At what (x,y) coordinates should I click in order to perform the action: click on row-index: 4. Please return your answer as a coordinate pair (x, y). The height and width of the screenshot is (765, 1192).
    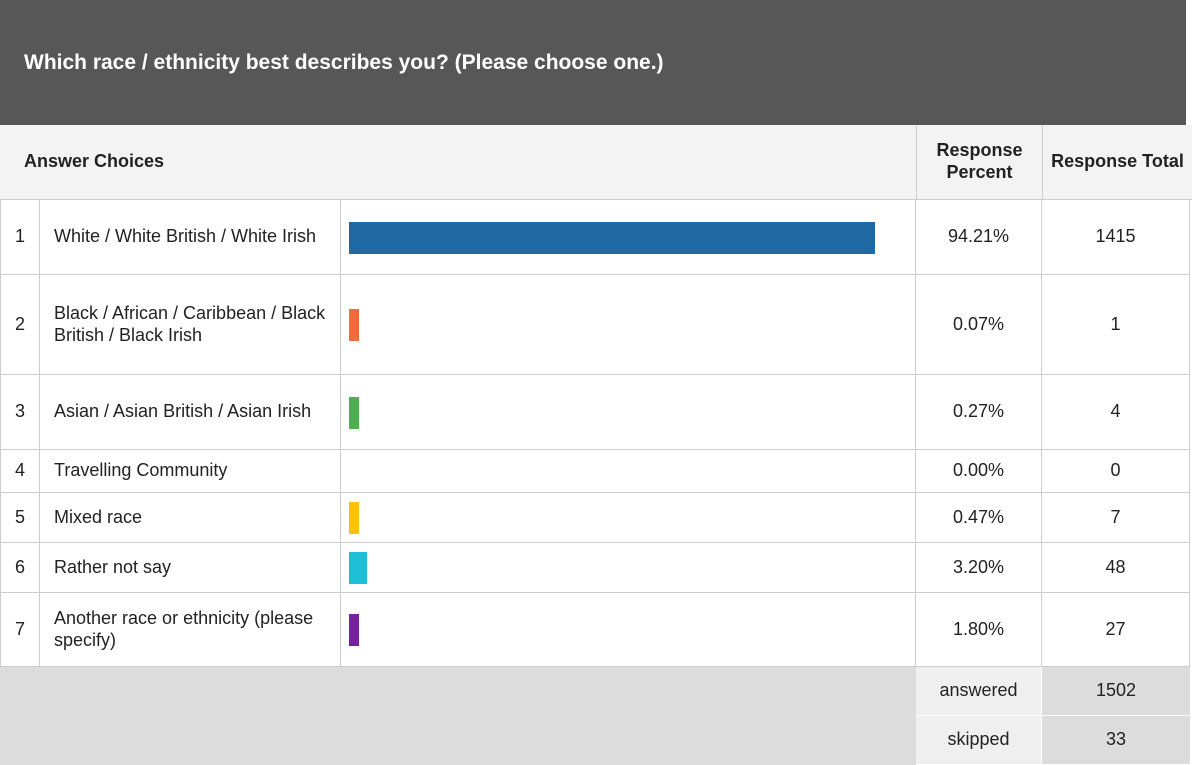
    Looking at the image, I should click on (20, 471).